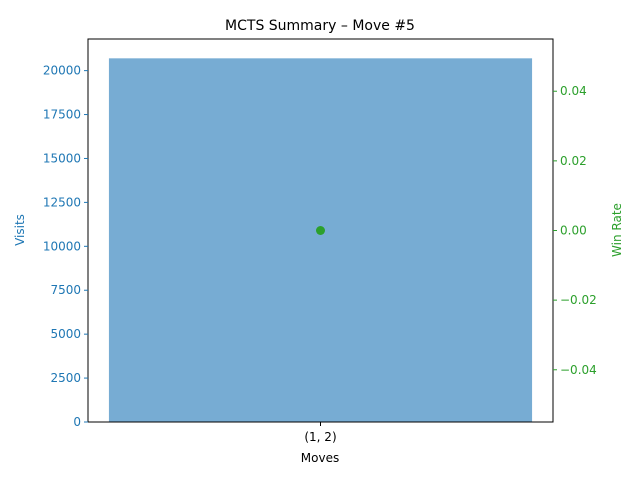 Image resolution: width=640 pixels, height=480 pixels. Describe the element at coordinates (62, 71) in the screenshot. I see `y-left-tick-label-8: 20000` at that location.